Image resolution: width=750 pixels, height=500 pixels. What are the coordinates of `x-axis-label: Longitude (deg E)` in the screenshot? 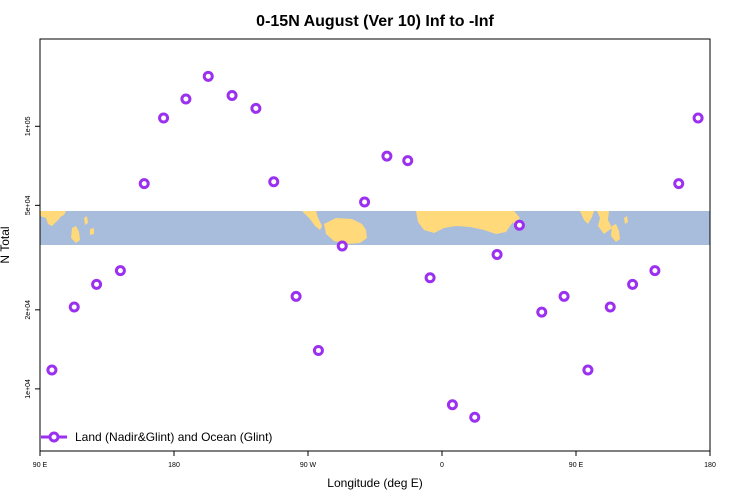 It's located at (374, 483).